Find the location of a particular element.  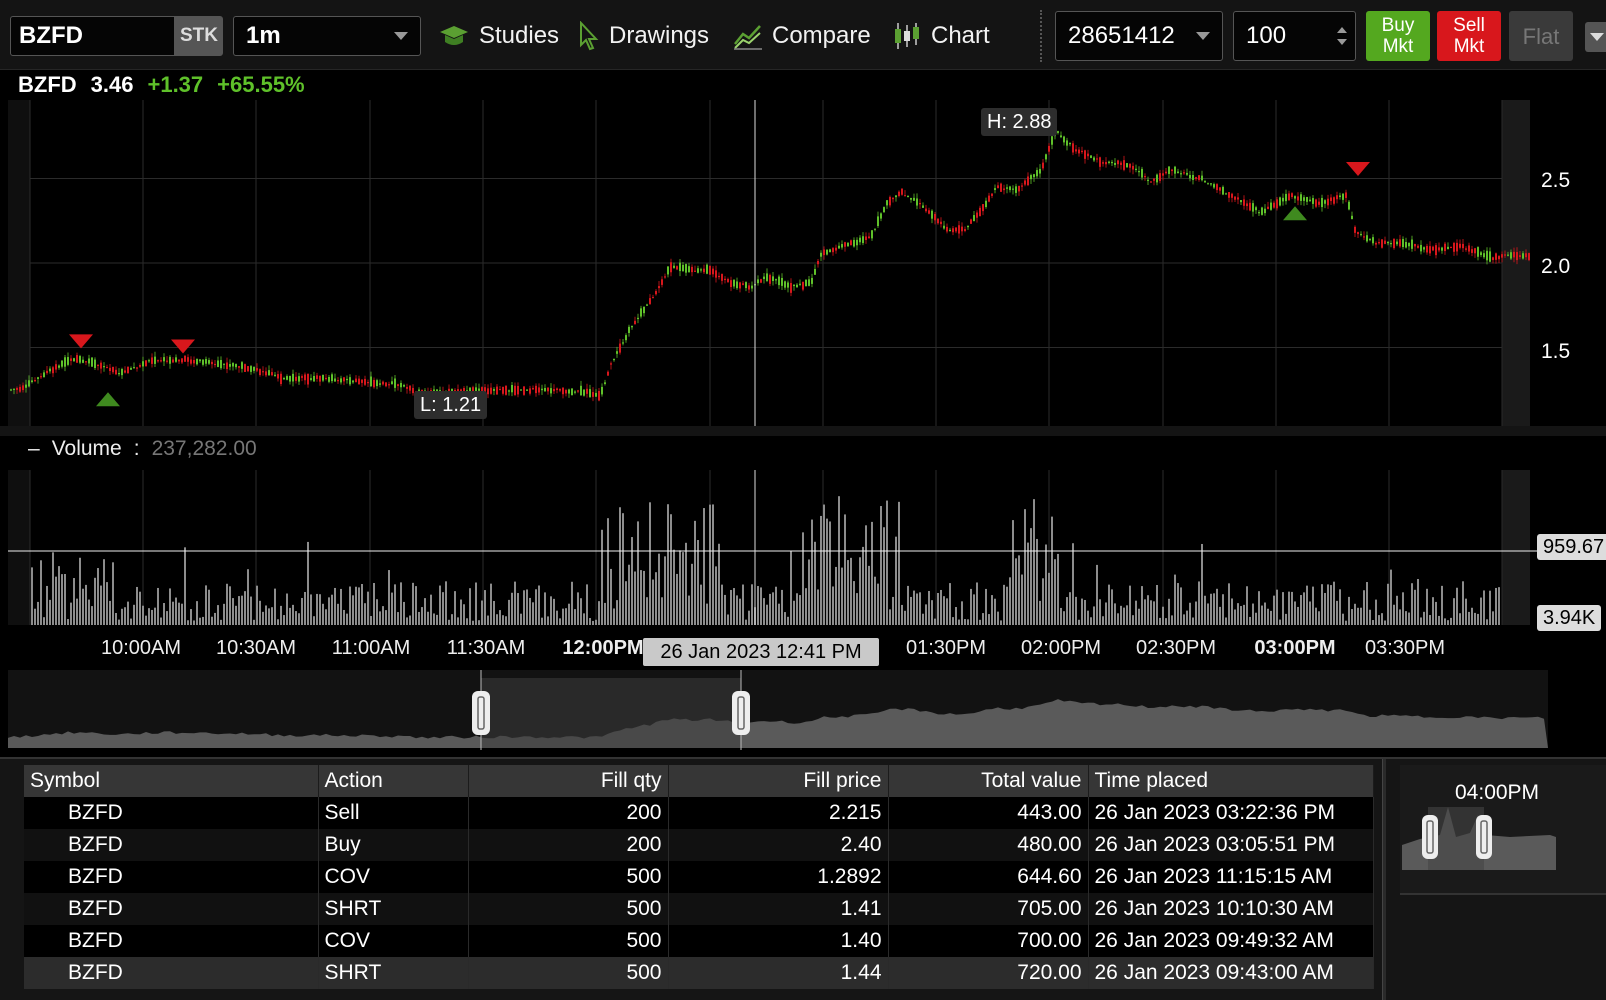

compare-button: Compare is located at coordinates (802, 36).